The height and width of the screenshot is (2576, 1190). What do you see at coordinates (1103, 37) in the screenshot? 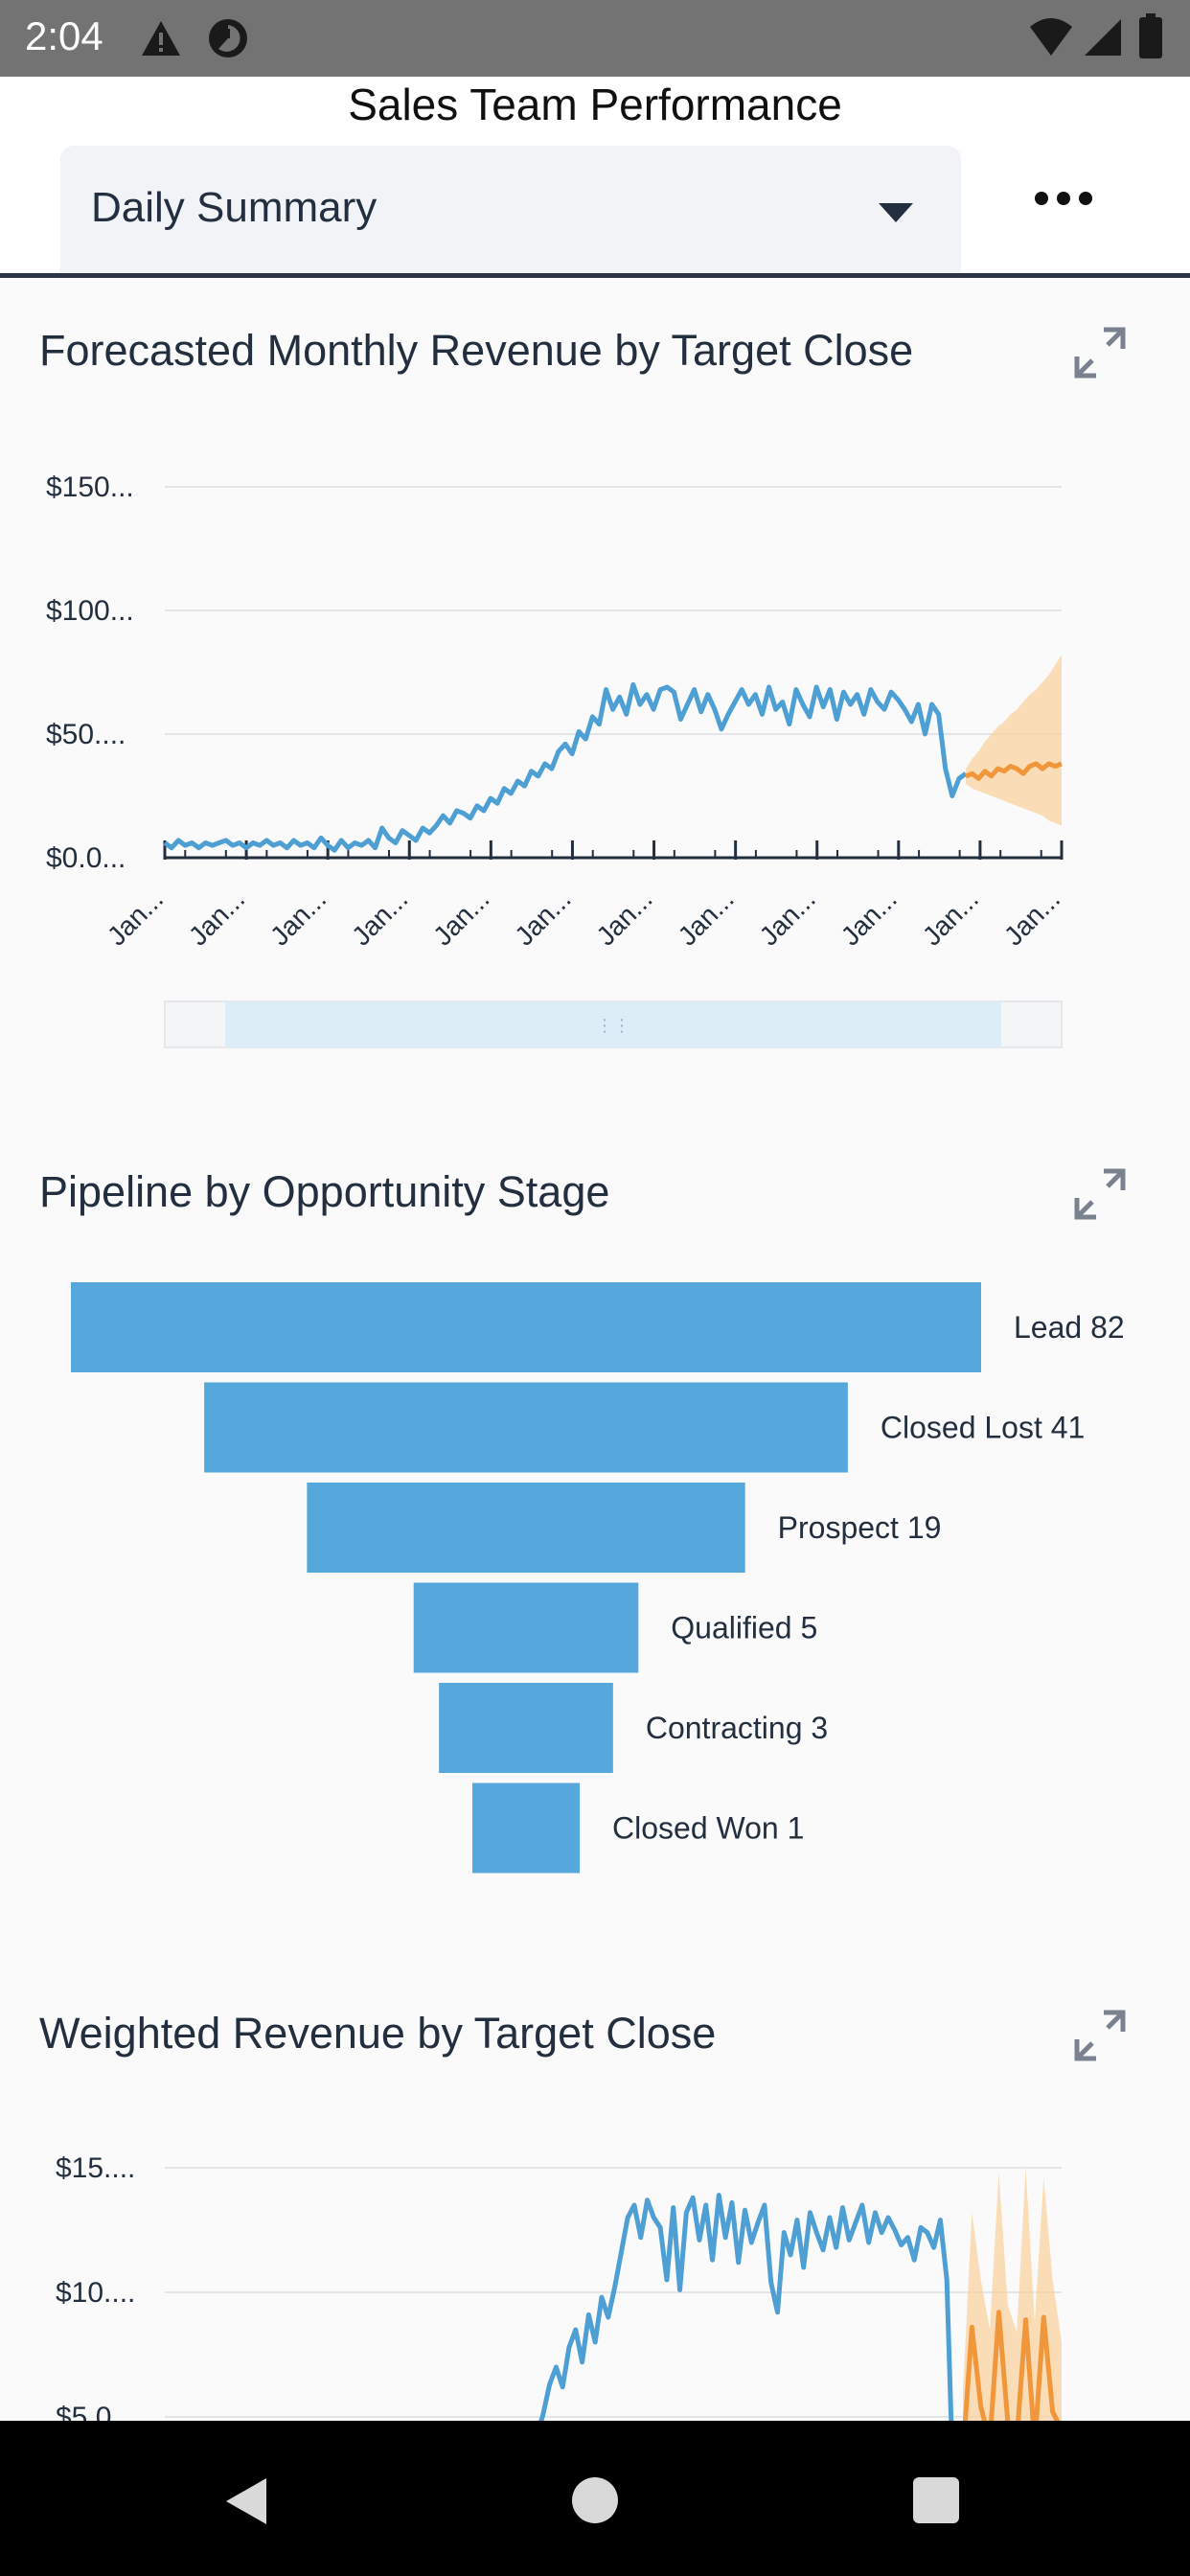
I see `signal-icon` at bounding box center [1103, 37].